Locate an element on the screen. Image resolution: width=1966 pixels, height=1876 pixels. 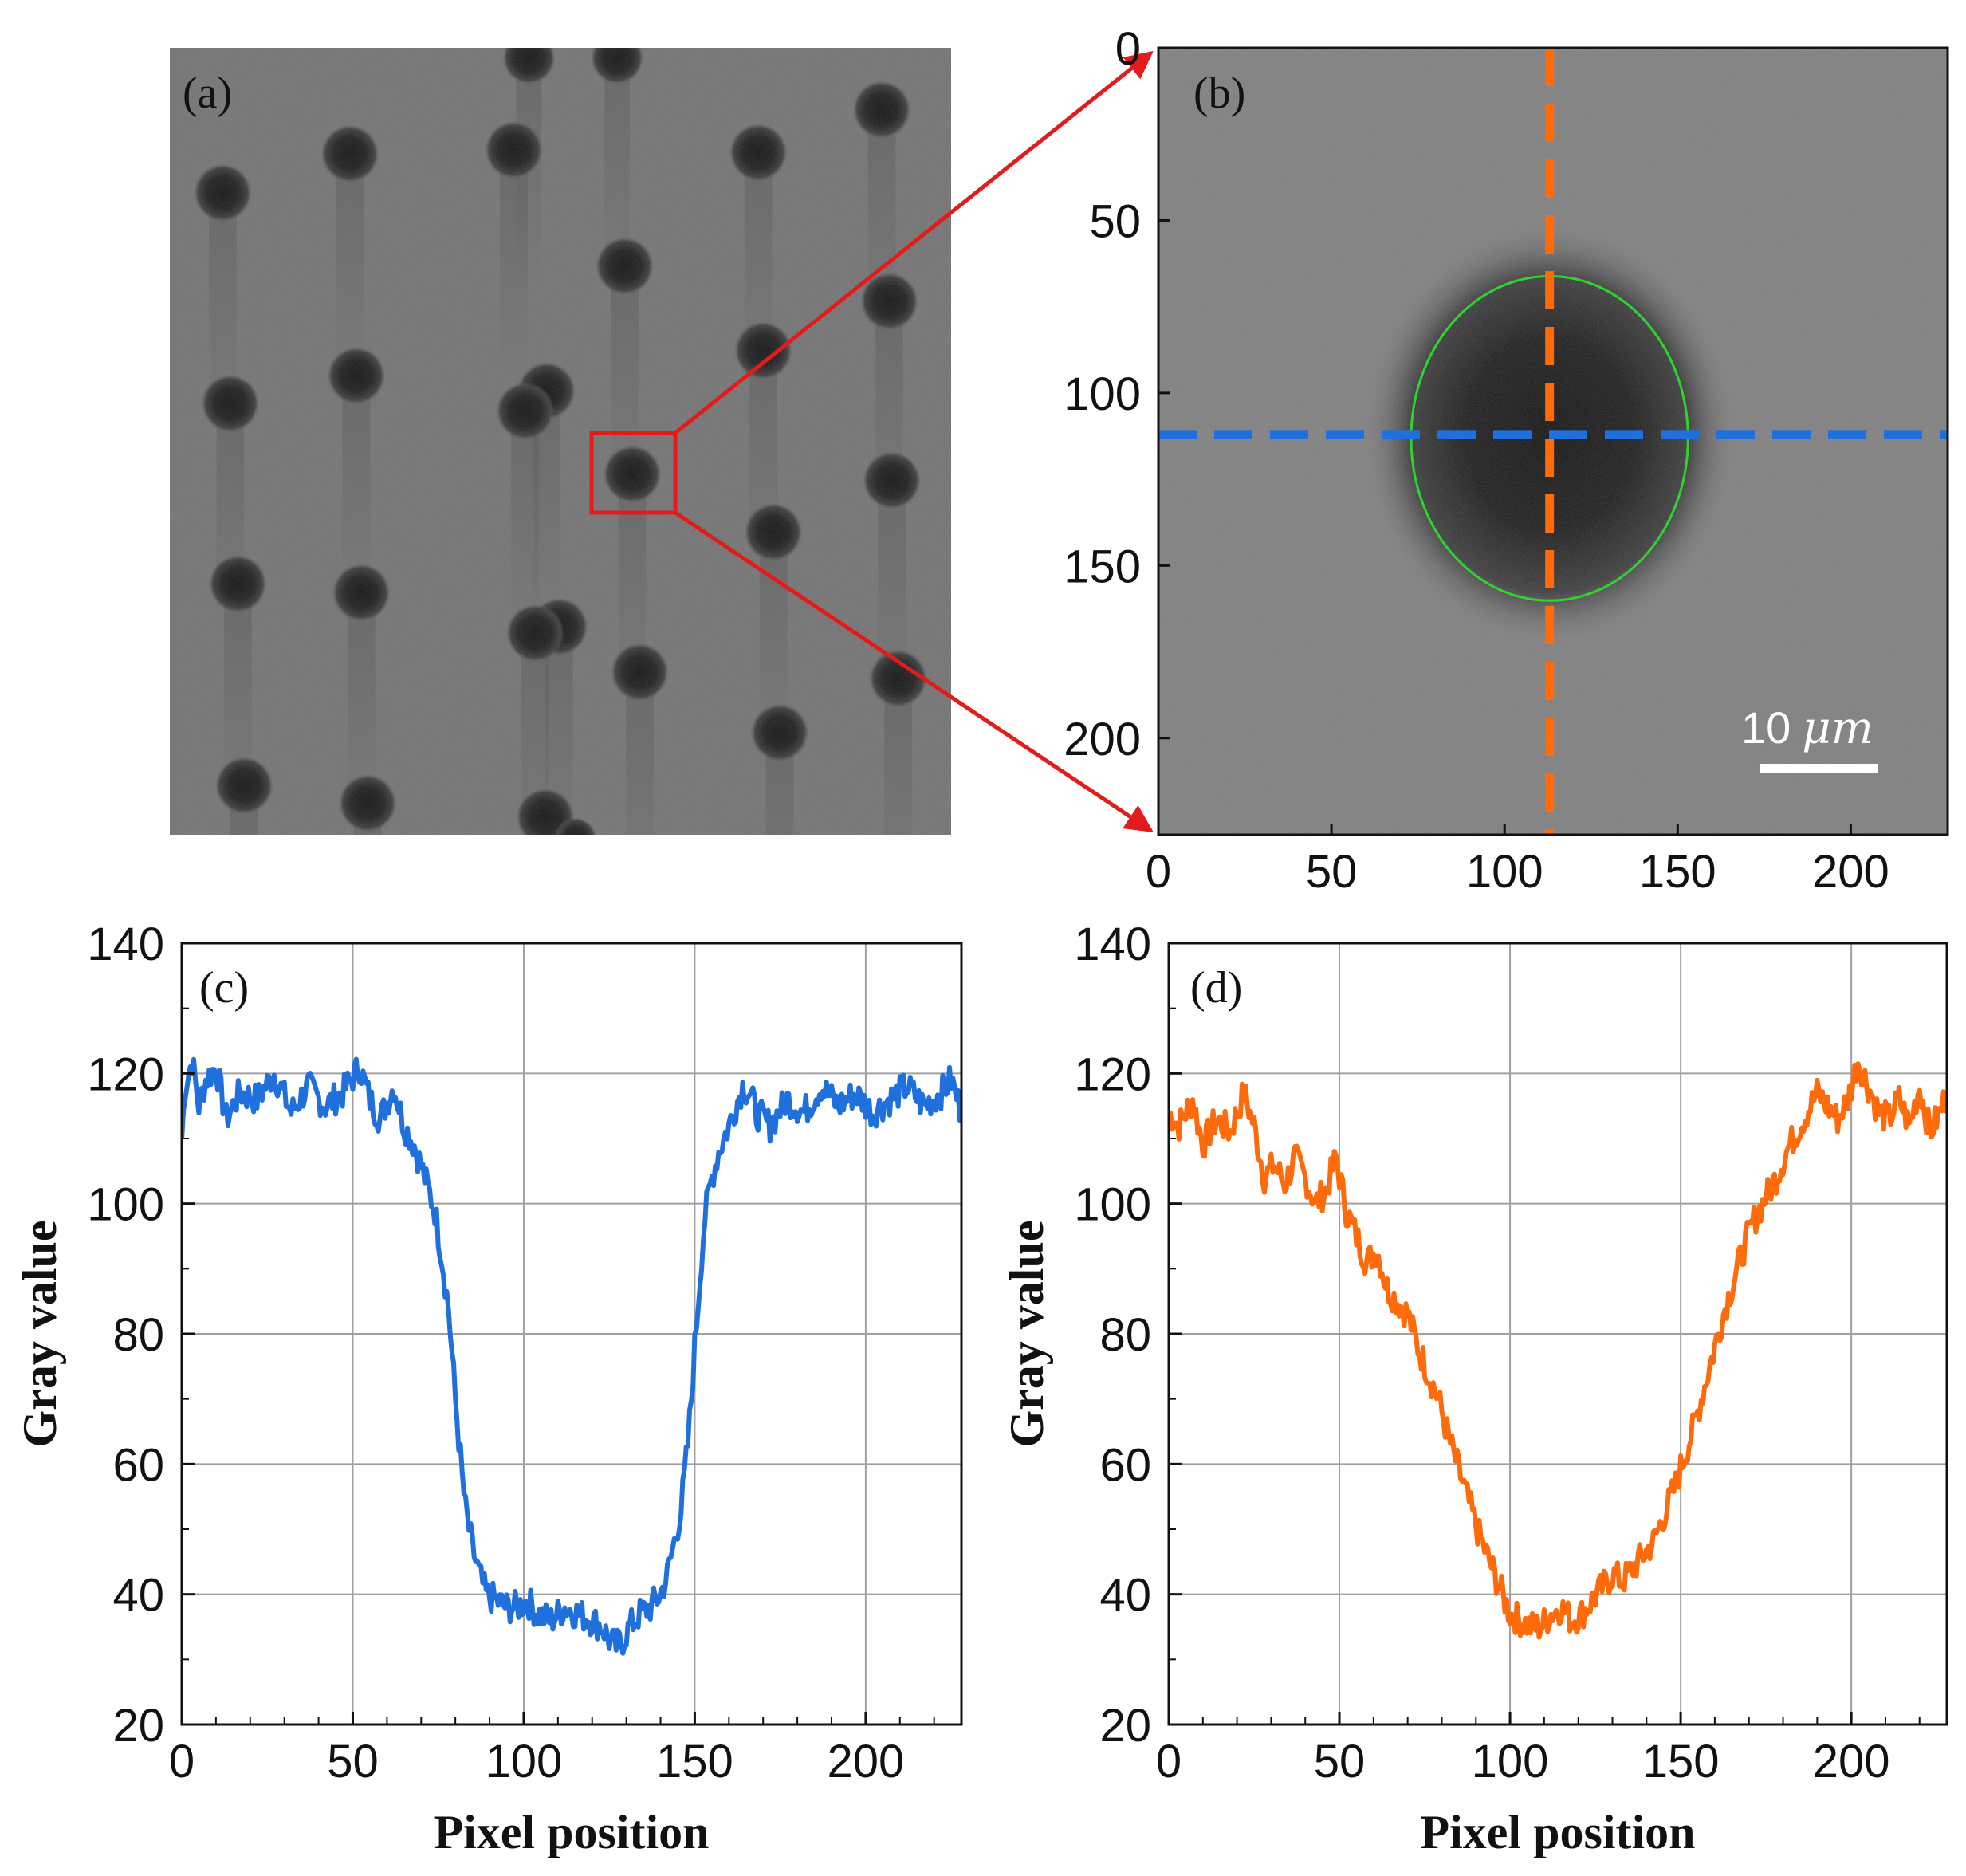
panel-c-label: (c) is located at coordinates (224, 988).